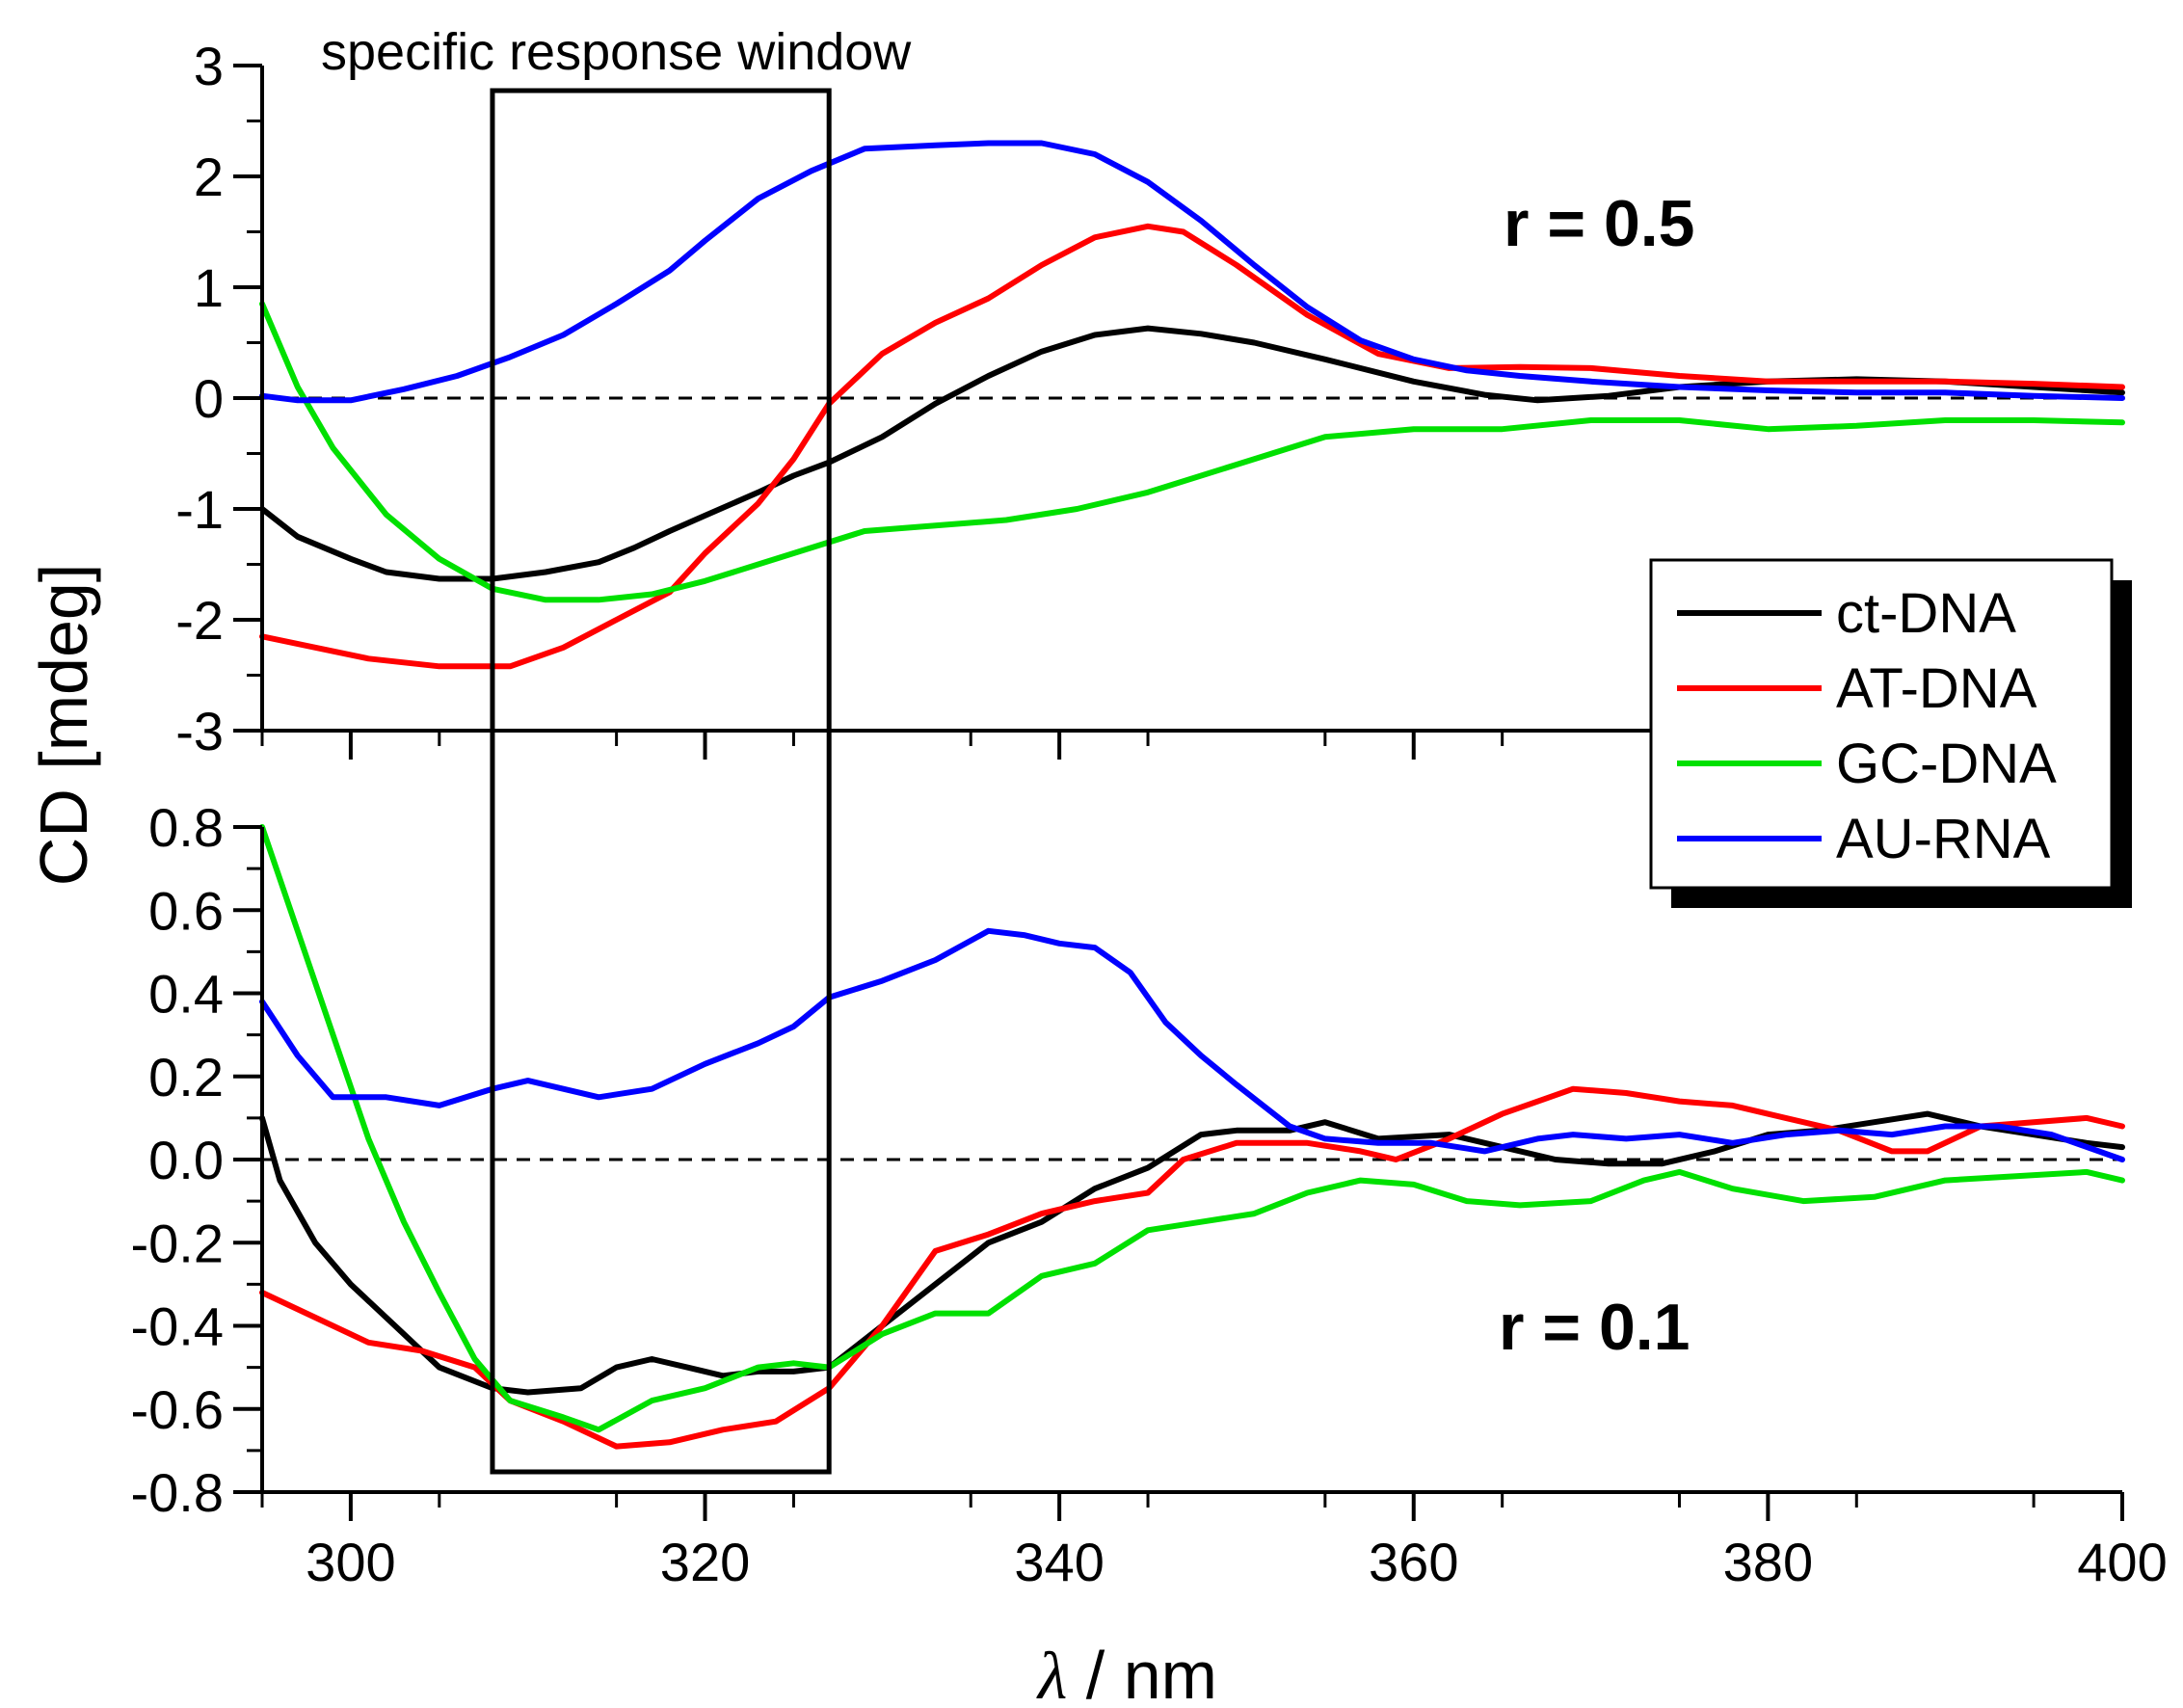 This screenshot has width=2183, height=1708. What do you see at coordinates (705, 1562) in the screenshot?
I see `x-tick-label: 320` at bounding box center [705, 1562].